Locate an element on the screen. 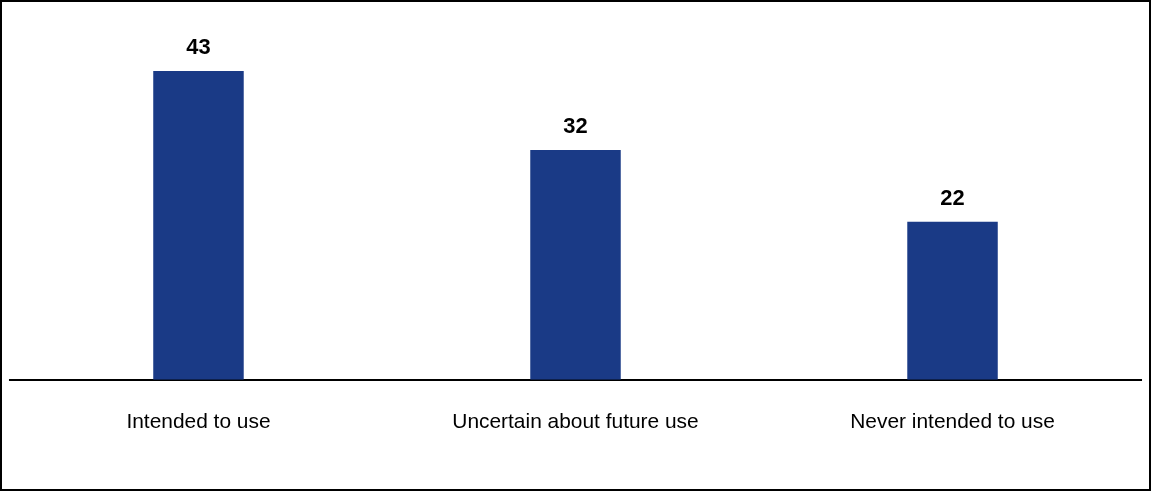  data-label: 22 is located at coordinates (952, 197).